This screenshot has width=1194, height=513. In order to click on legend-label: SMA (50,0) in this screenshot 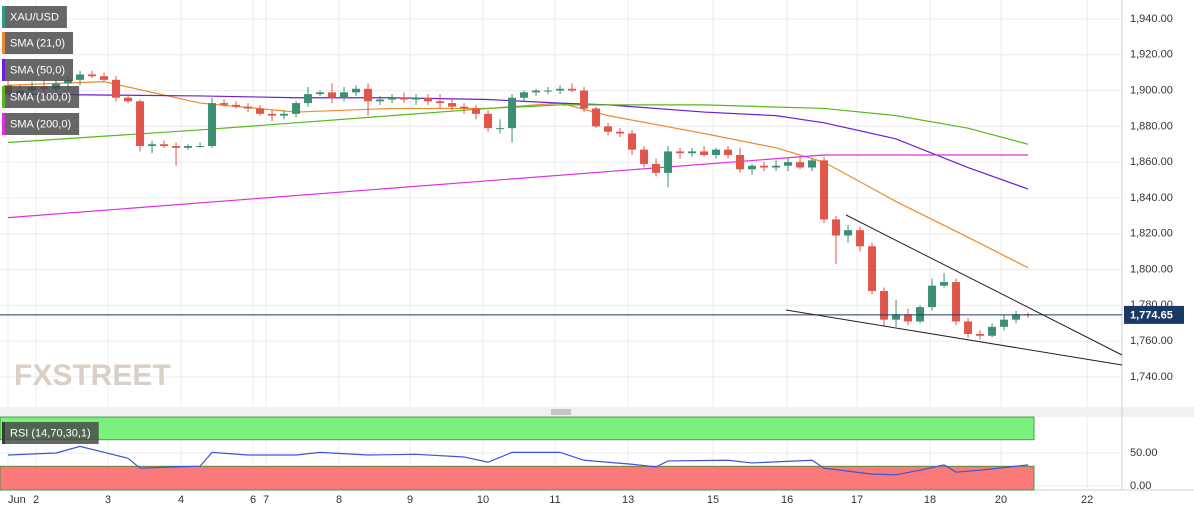, I will do `click(37, 70)`.